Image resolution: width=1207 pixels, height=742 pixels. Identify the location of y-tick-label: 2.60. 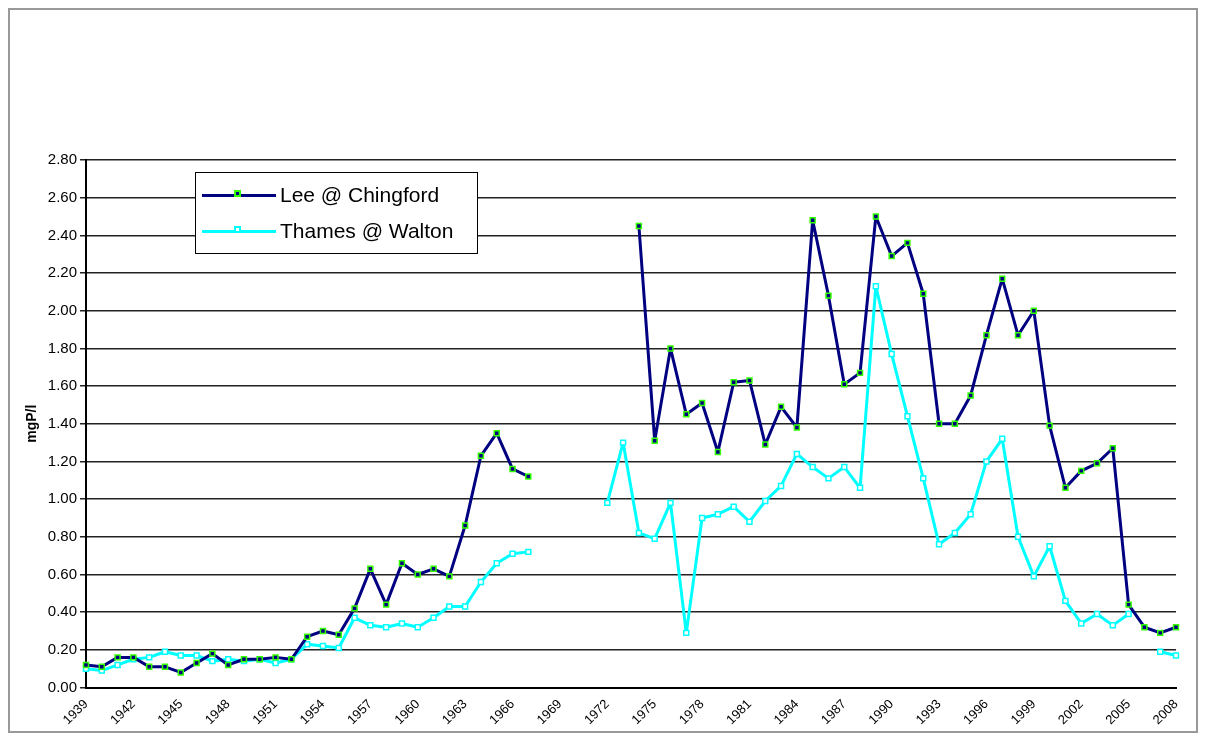
(62, 196).